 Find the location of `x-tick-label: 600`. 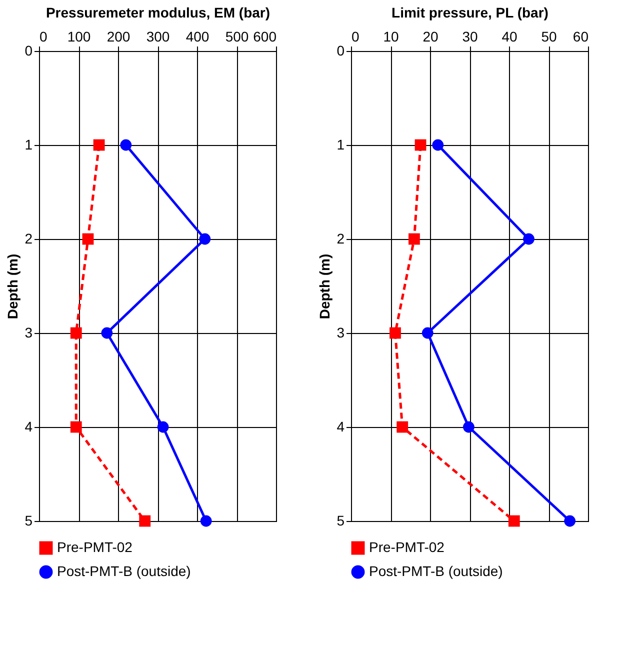

x-tick-label: 600 is located at coordinates (265, 36).